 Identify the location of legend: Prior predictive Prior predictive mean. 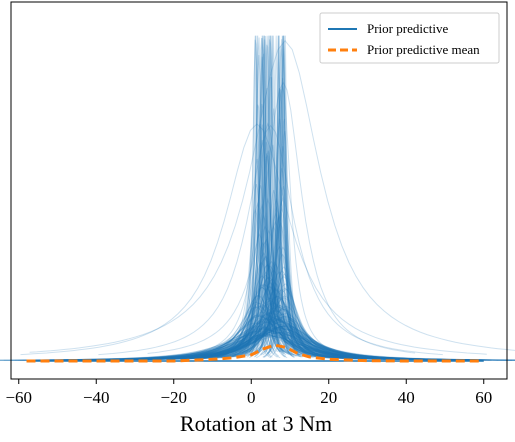
(409, 38).